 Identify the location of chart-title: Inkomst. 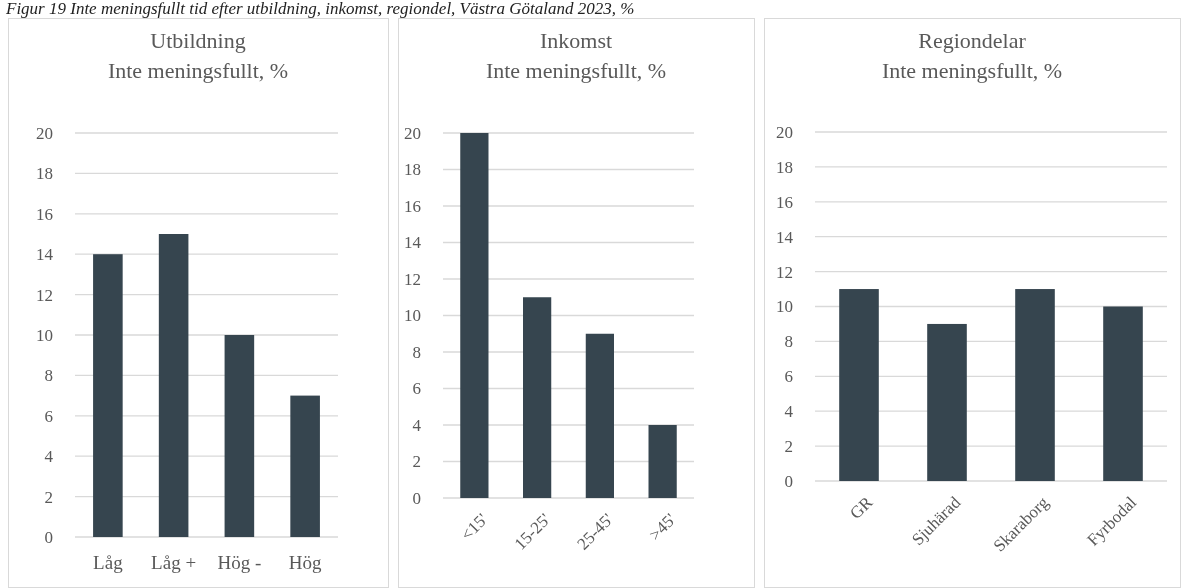
(576, 40).